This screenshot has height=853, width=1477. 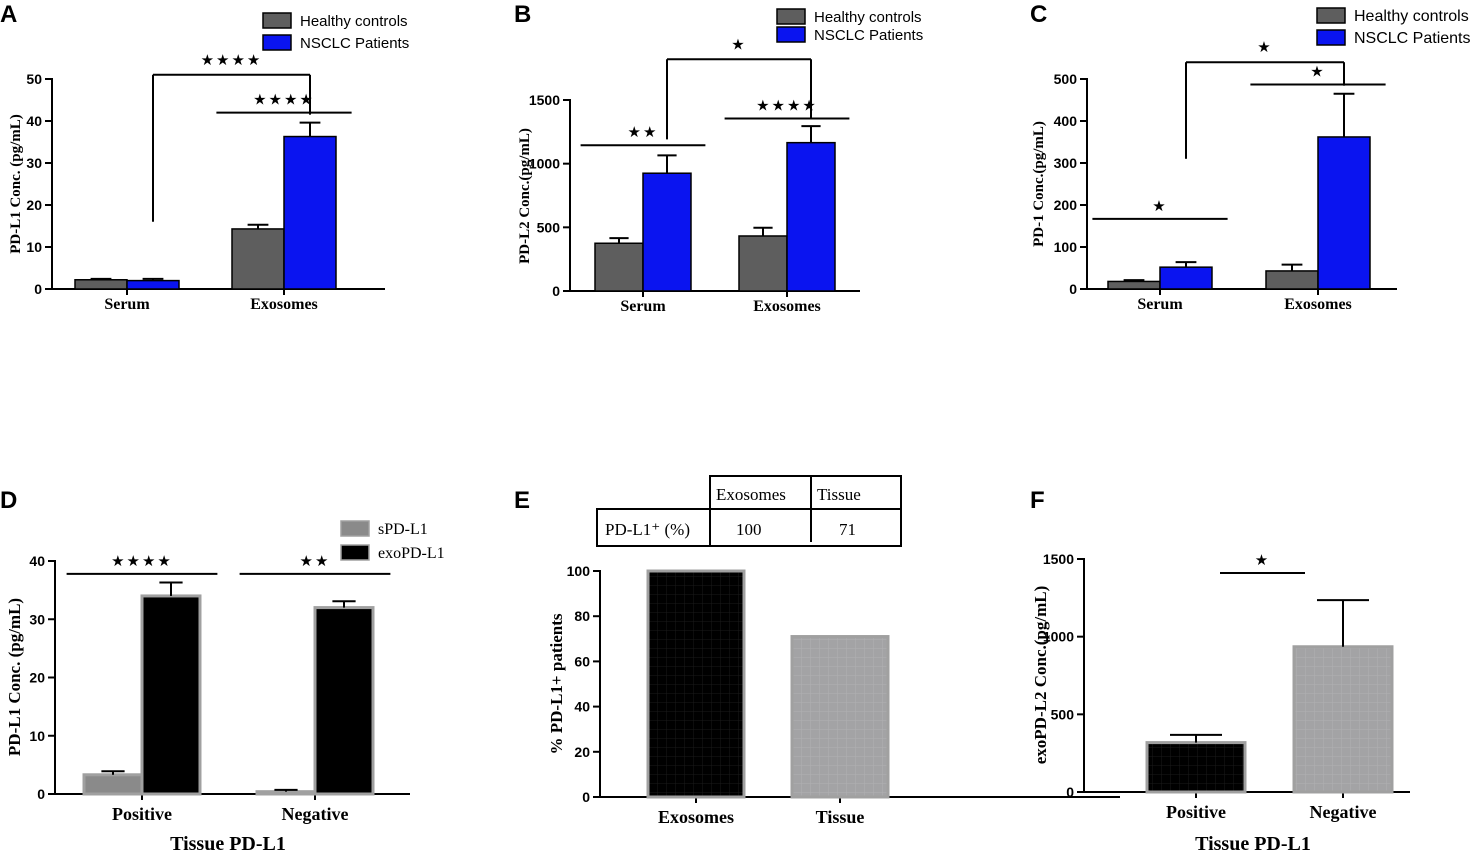 I want to click on y-tick-label: 400, so click(x=1066, y=121).